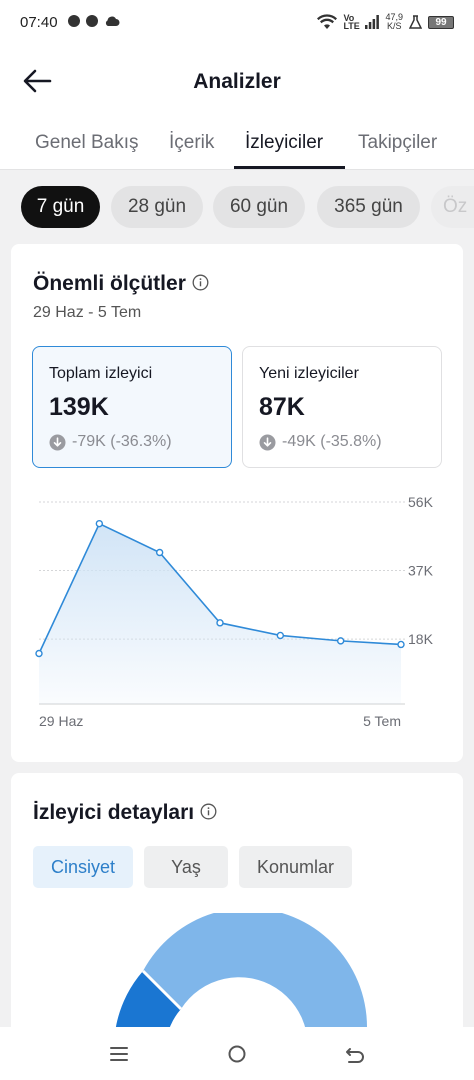 Image resolution: width=474 pixels, height=1080 pixels. What do you see at coordinates (237, 23) in the screenshot?
I see `status-bar: 07:40 Vo LTE 47,9 K/S 99` at bounding box center [237, 23].